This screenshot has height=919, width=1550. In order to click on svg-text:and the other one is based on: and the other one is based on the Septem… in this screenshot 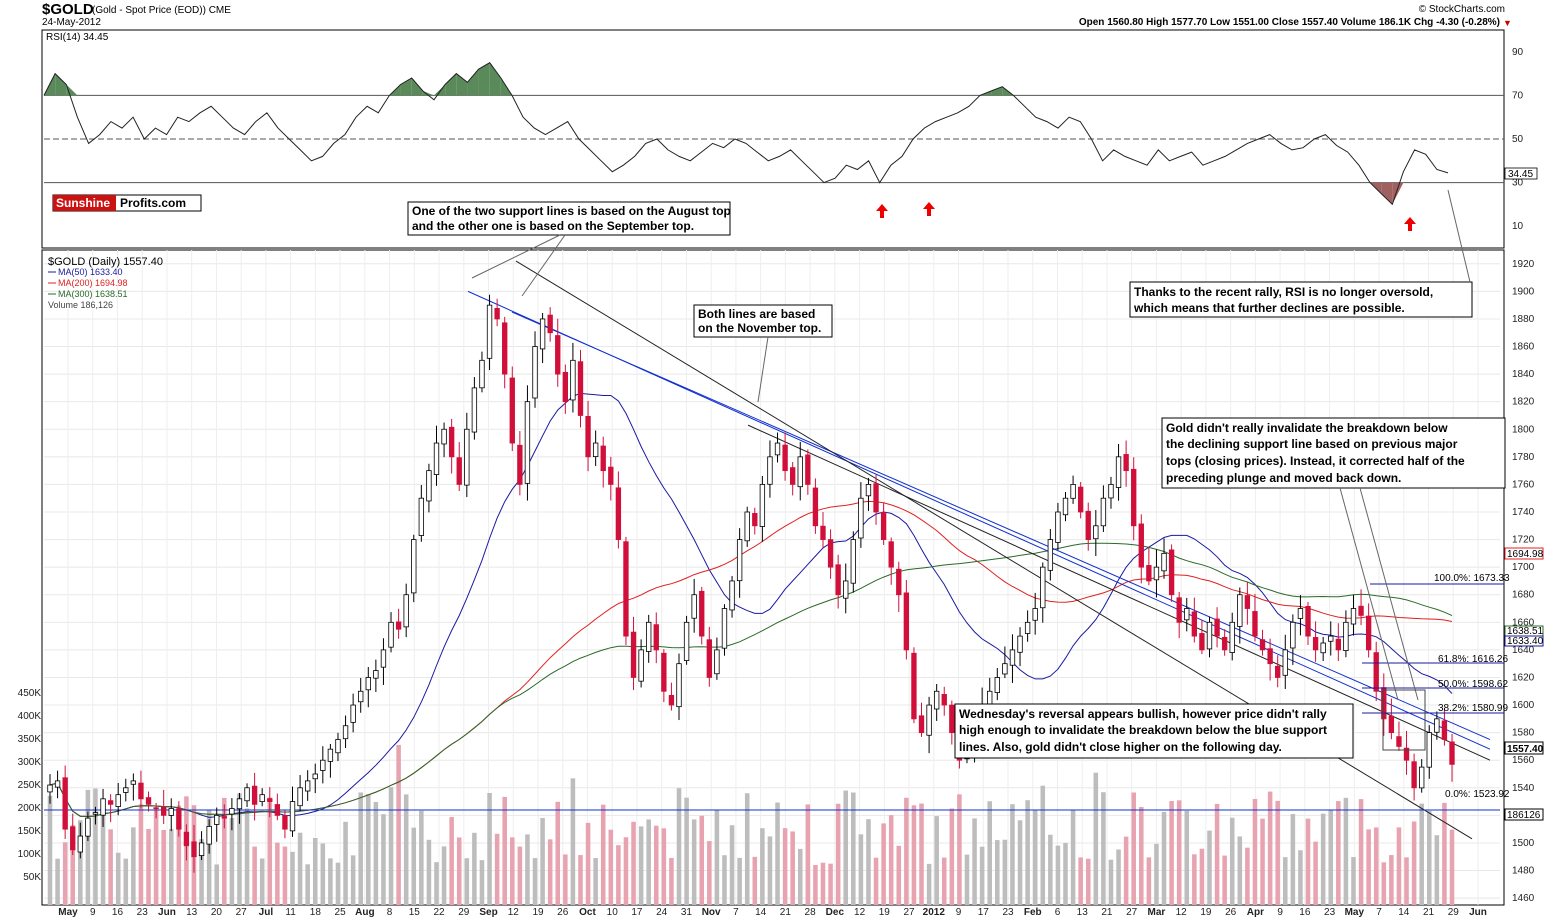, I will do `click(553, 226)`.